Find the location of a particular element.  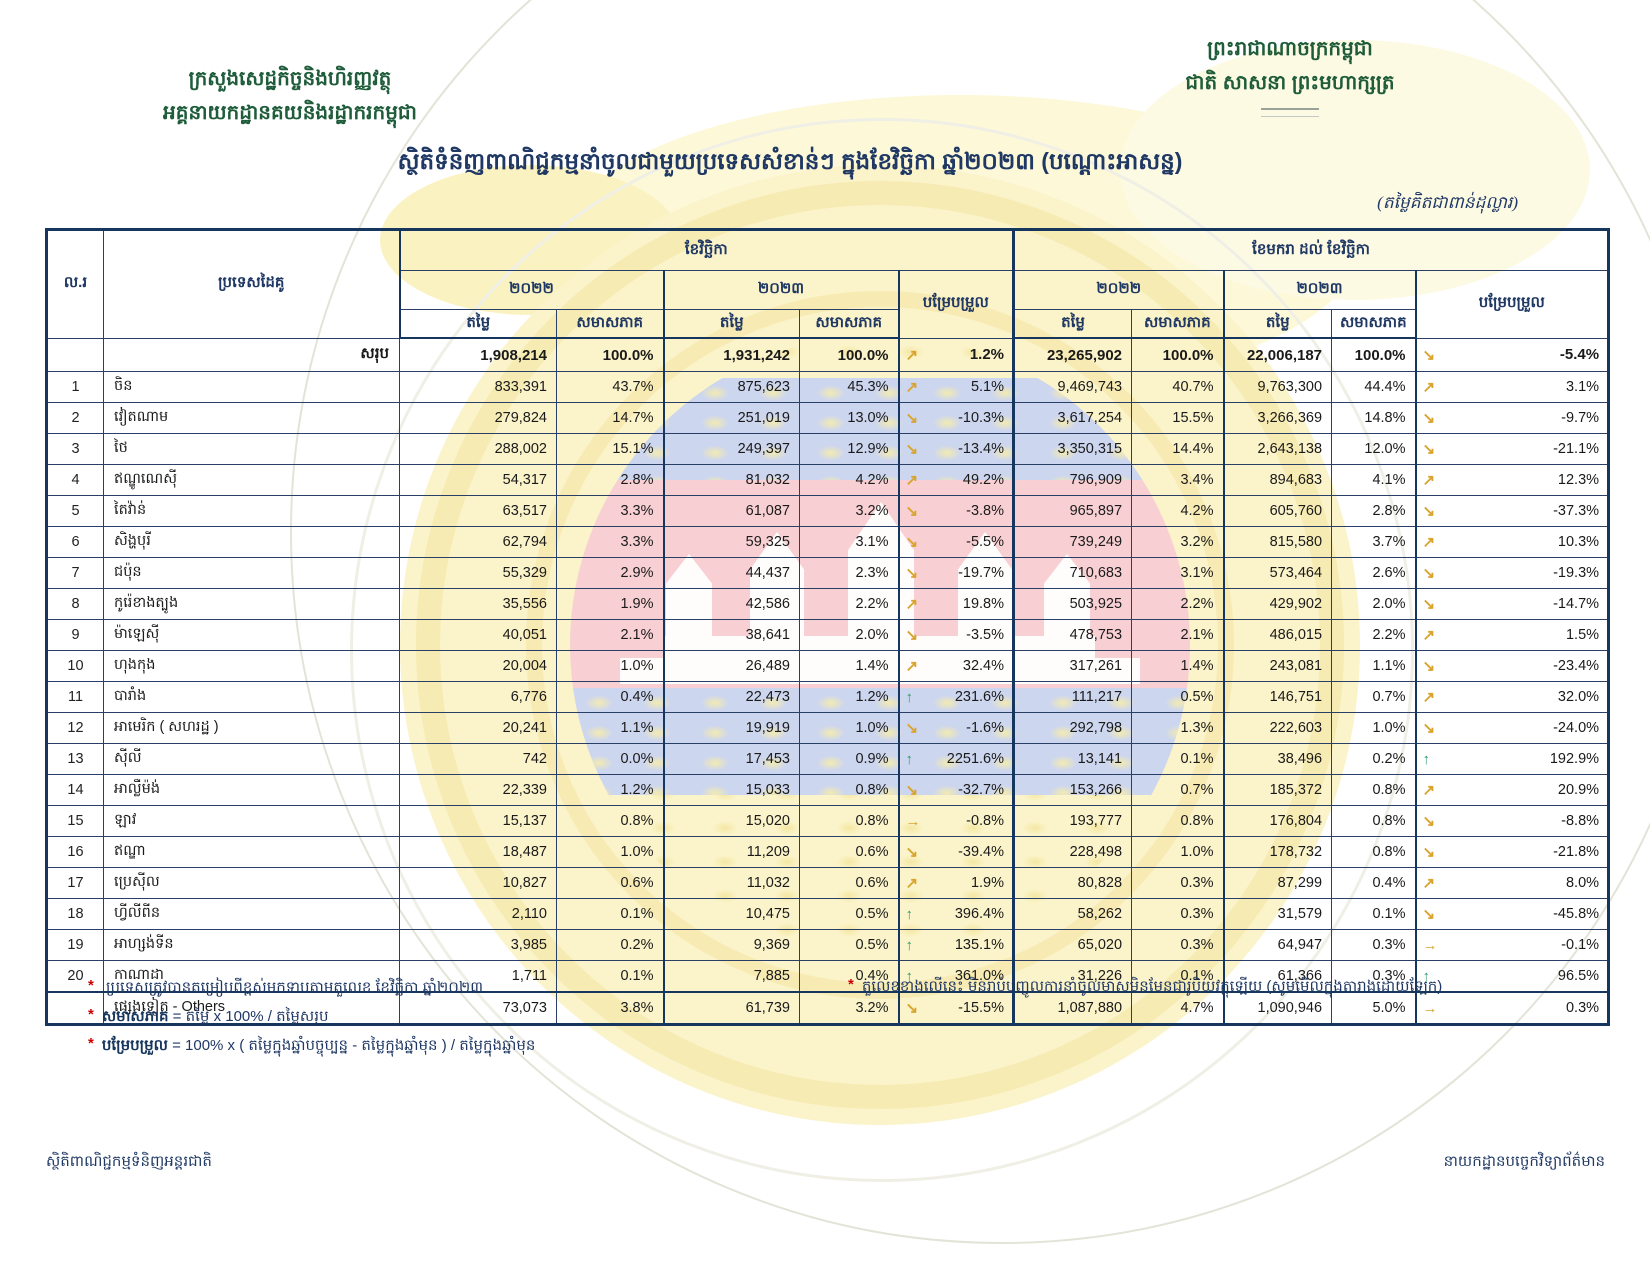

nov-2023-value: 61,739 is located at coordinates (731, 1008).